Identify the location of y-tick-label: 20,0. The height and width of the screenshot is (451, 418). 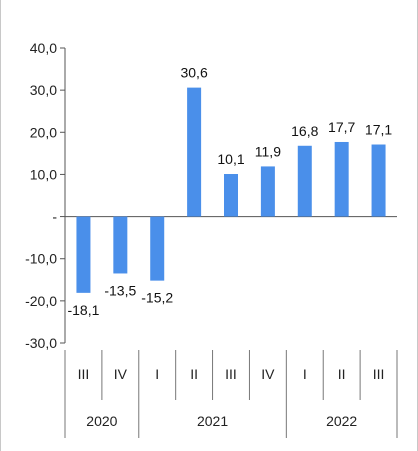
(43, 132).